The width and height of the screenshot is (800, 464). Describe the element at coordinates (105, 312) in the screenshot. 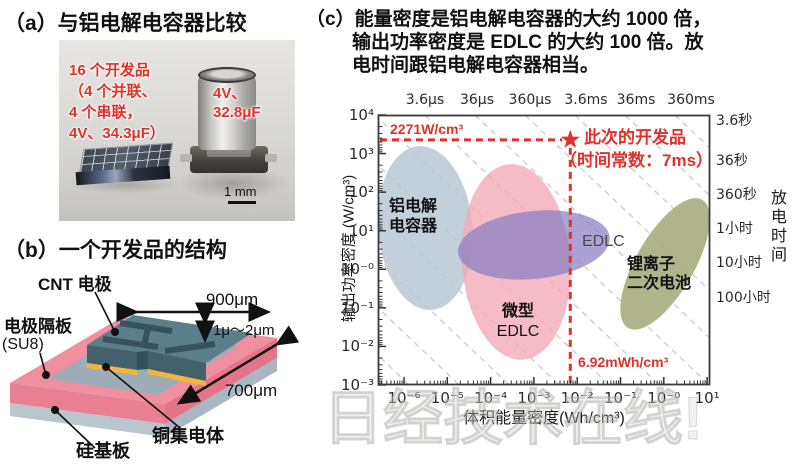

I see `cnt-leader` at that location.